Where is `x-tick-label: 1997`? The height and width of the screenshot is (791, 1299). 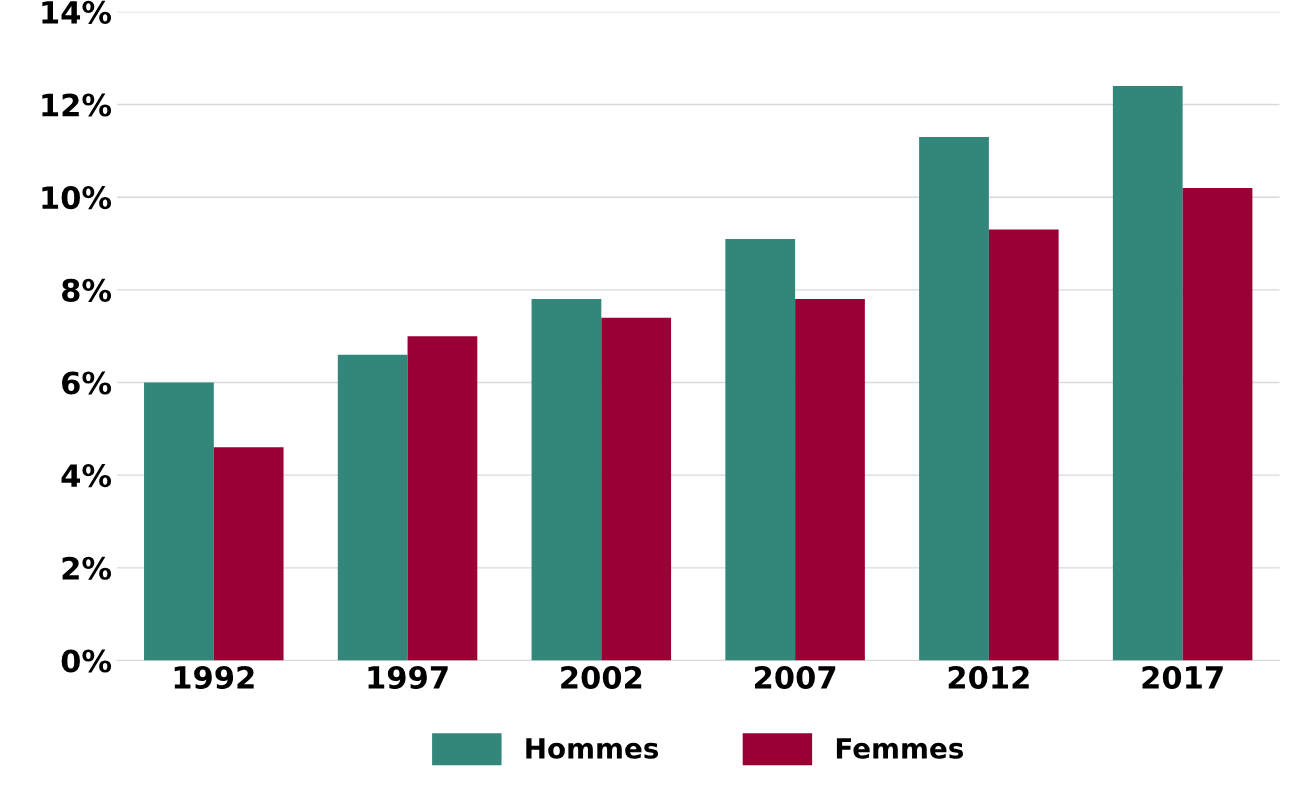 x-tick-label: 1997 is located at coordinates (408, 677).